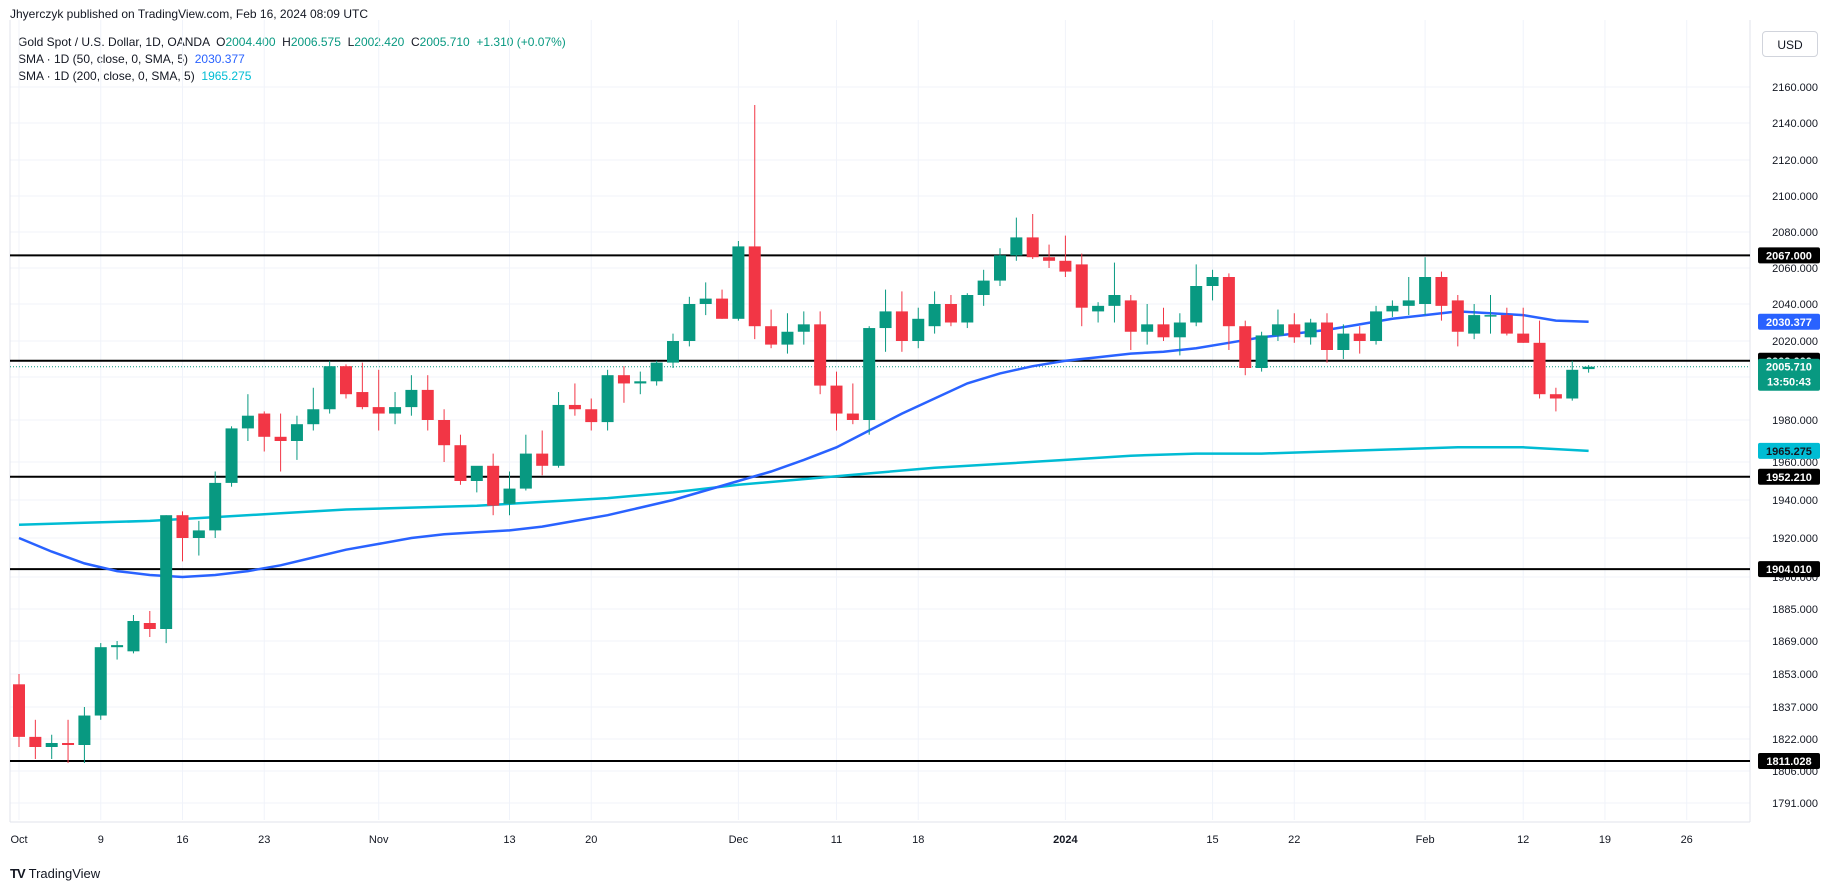 The height and width of the screenshot is (891, 1835). I want to click on currency-button: USD, so click(1790, 44).